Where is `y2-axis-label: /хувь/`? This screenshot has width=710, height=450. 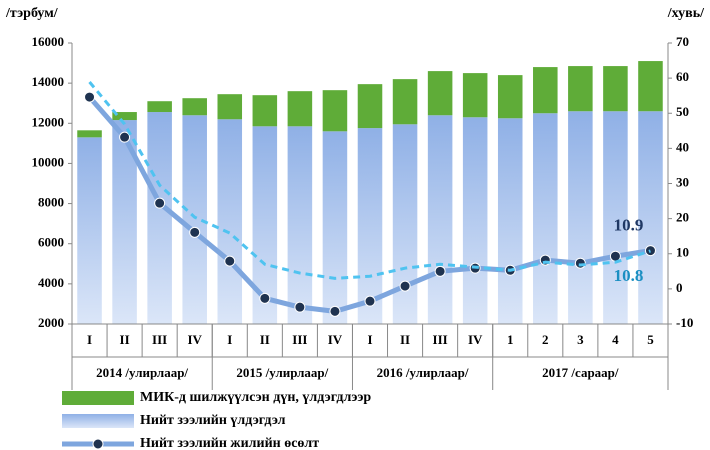 y2-axis-label: /хувь/ is located at coordinates (686, 13).